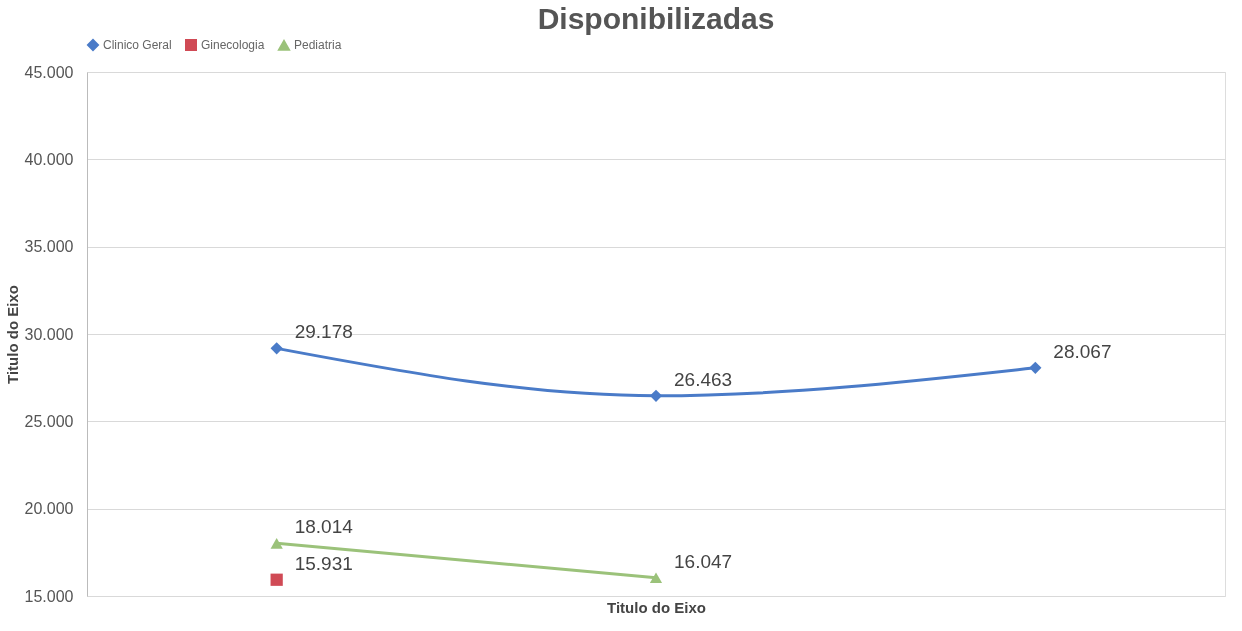  What do you see at coordinates (318, 45) in the screenshot?
I see `legend-label: Pediatria` at bounding box center [318, 45].